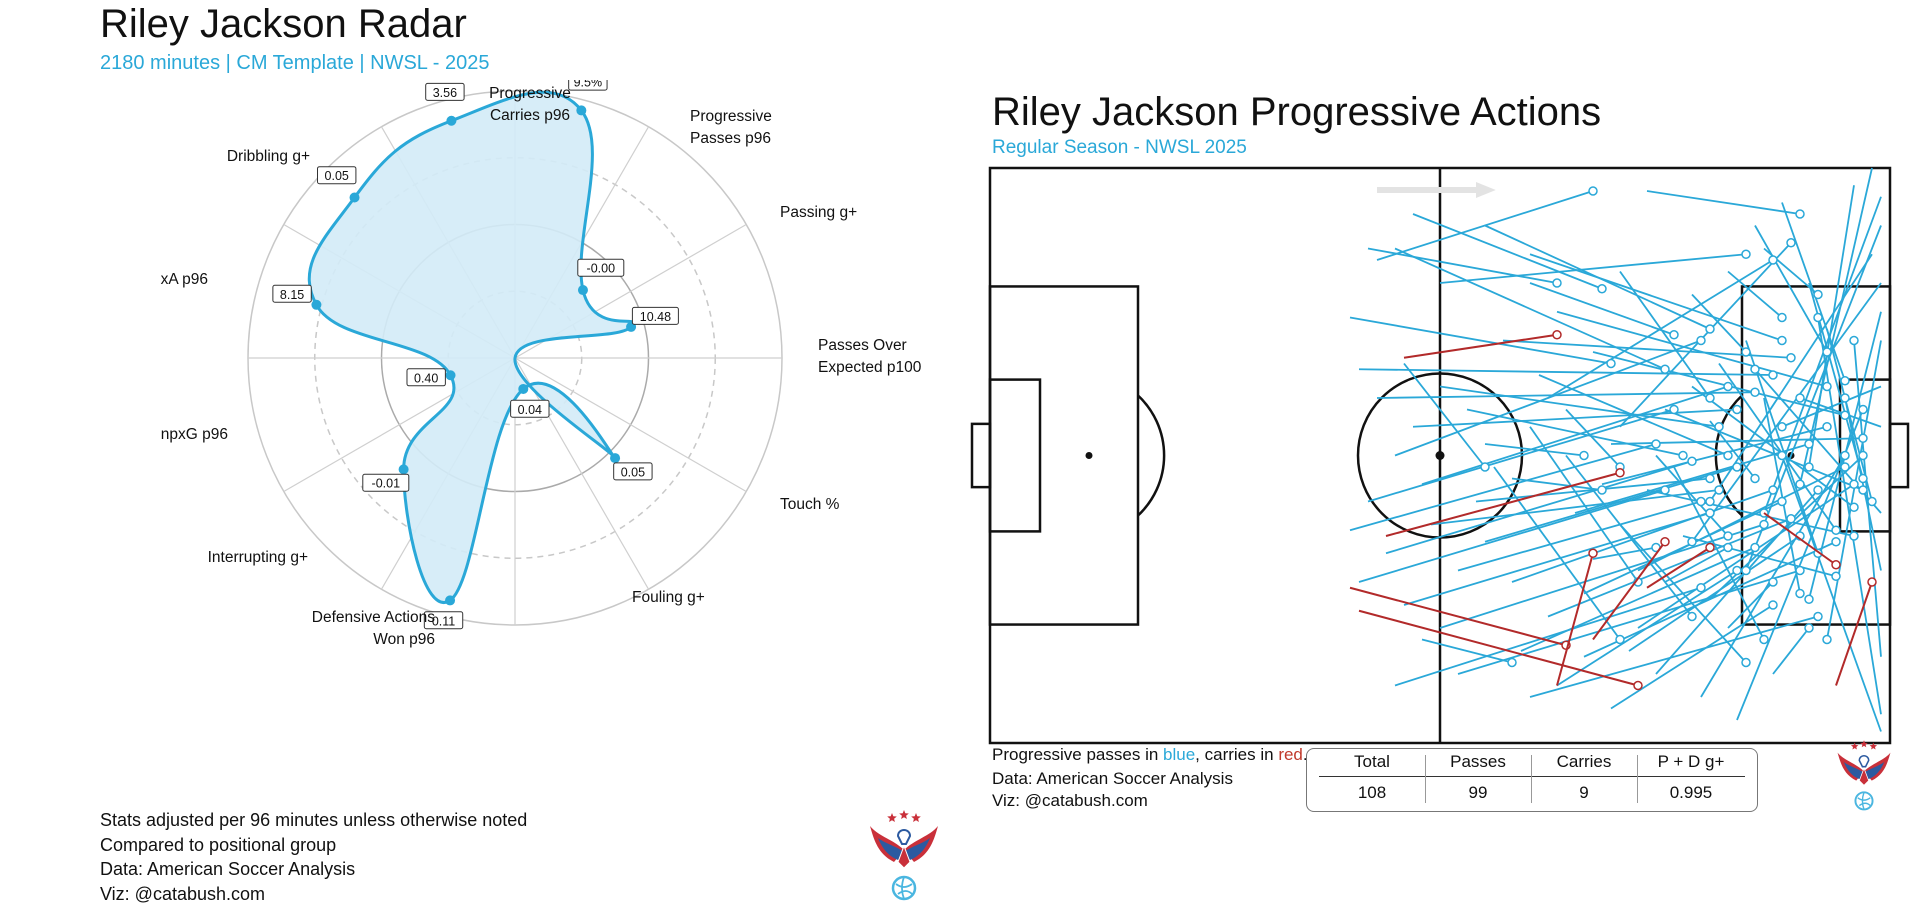 Image resolution: width=1920 pixels, height=906 pixels. I want to click on radar-axis-label: Passing g+, so click(818, 212).